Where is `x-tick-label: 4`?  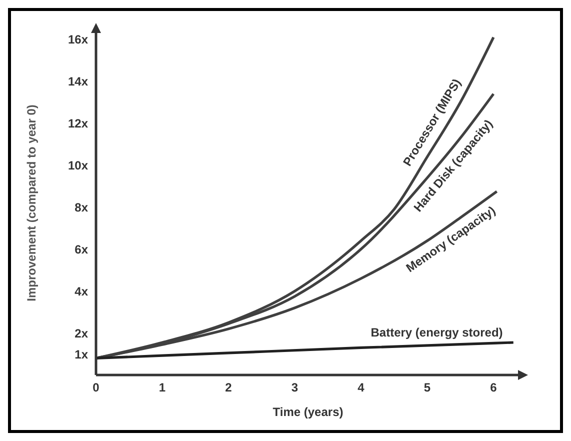 x-tick-label: 4 is located at coordinates (361, 387).